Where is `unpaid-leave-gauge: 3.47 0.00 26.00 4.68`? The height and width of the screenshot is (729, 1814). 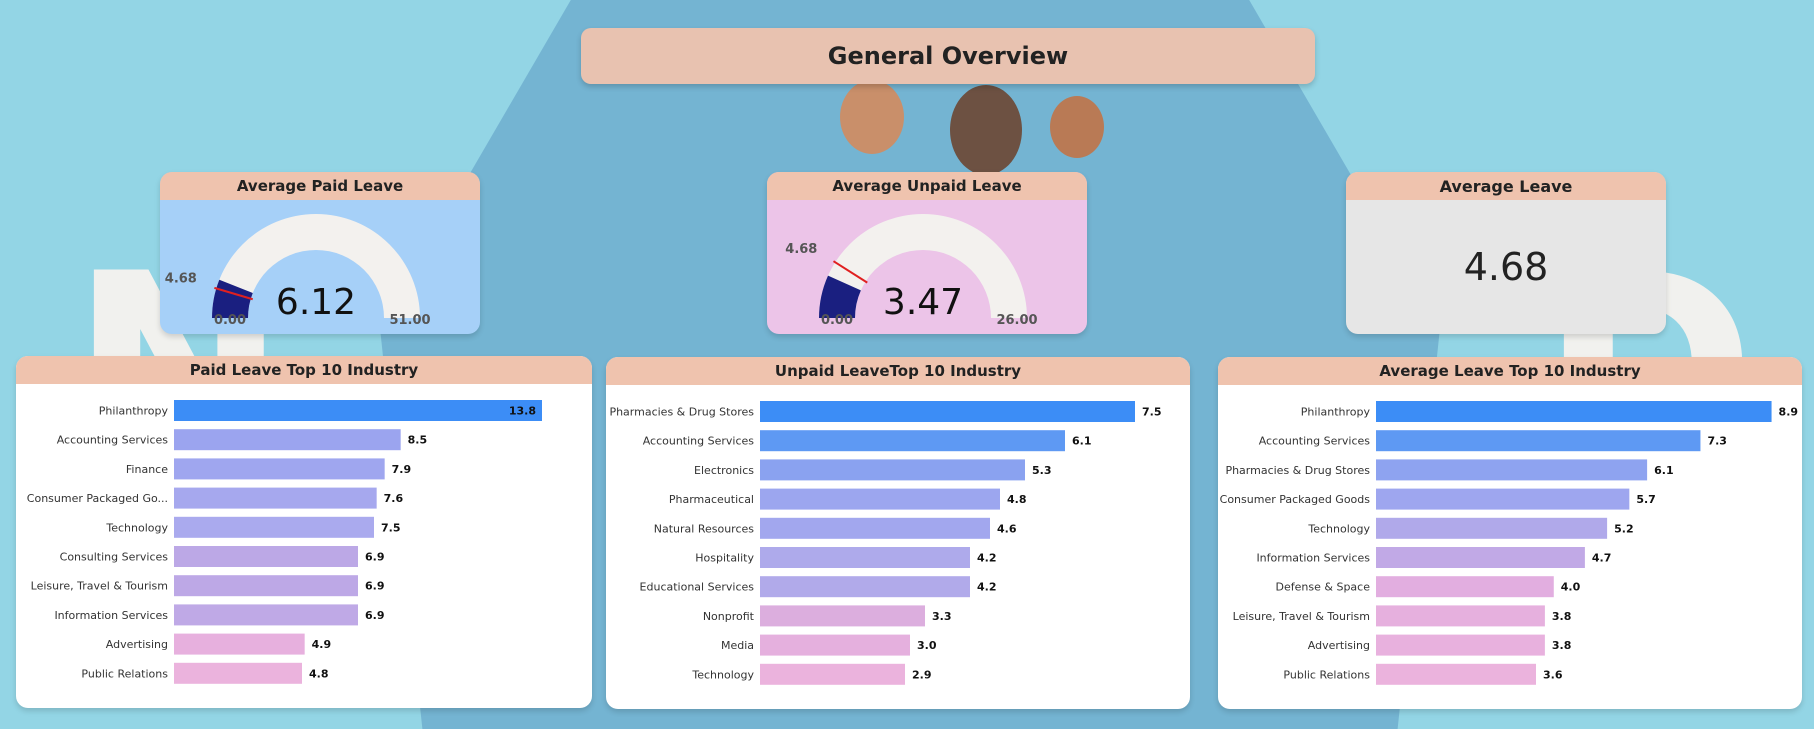 unpaid-leave-gauge: 3.47 0.00 26.00 4.68 is located at coordinates (911, 271).